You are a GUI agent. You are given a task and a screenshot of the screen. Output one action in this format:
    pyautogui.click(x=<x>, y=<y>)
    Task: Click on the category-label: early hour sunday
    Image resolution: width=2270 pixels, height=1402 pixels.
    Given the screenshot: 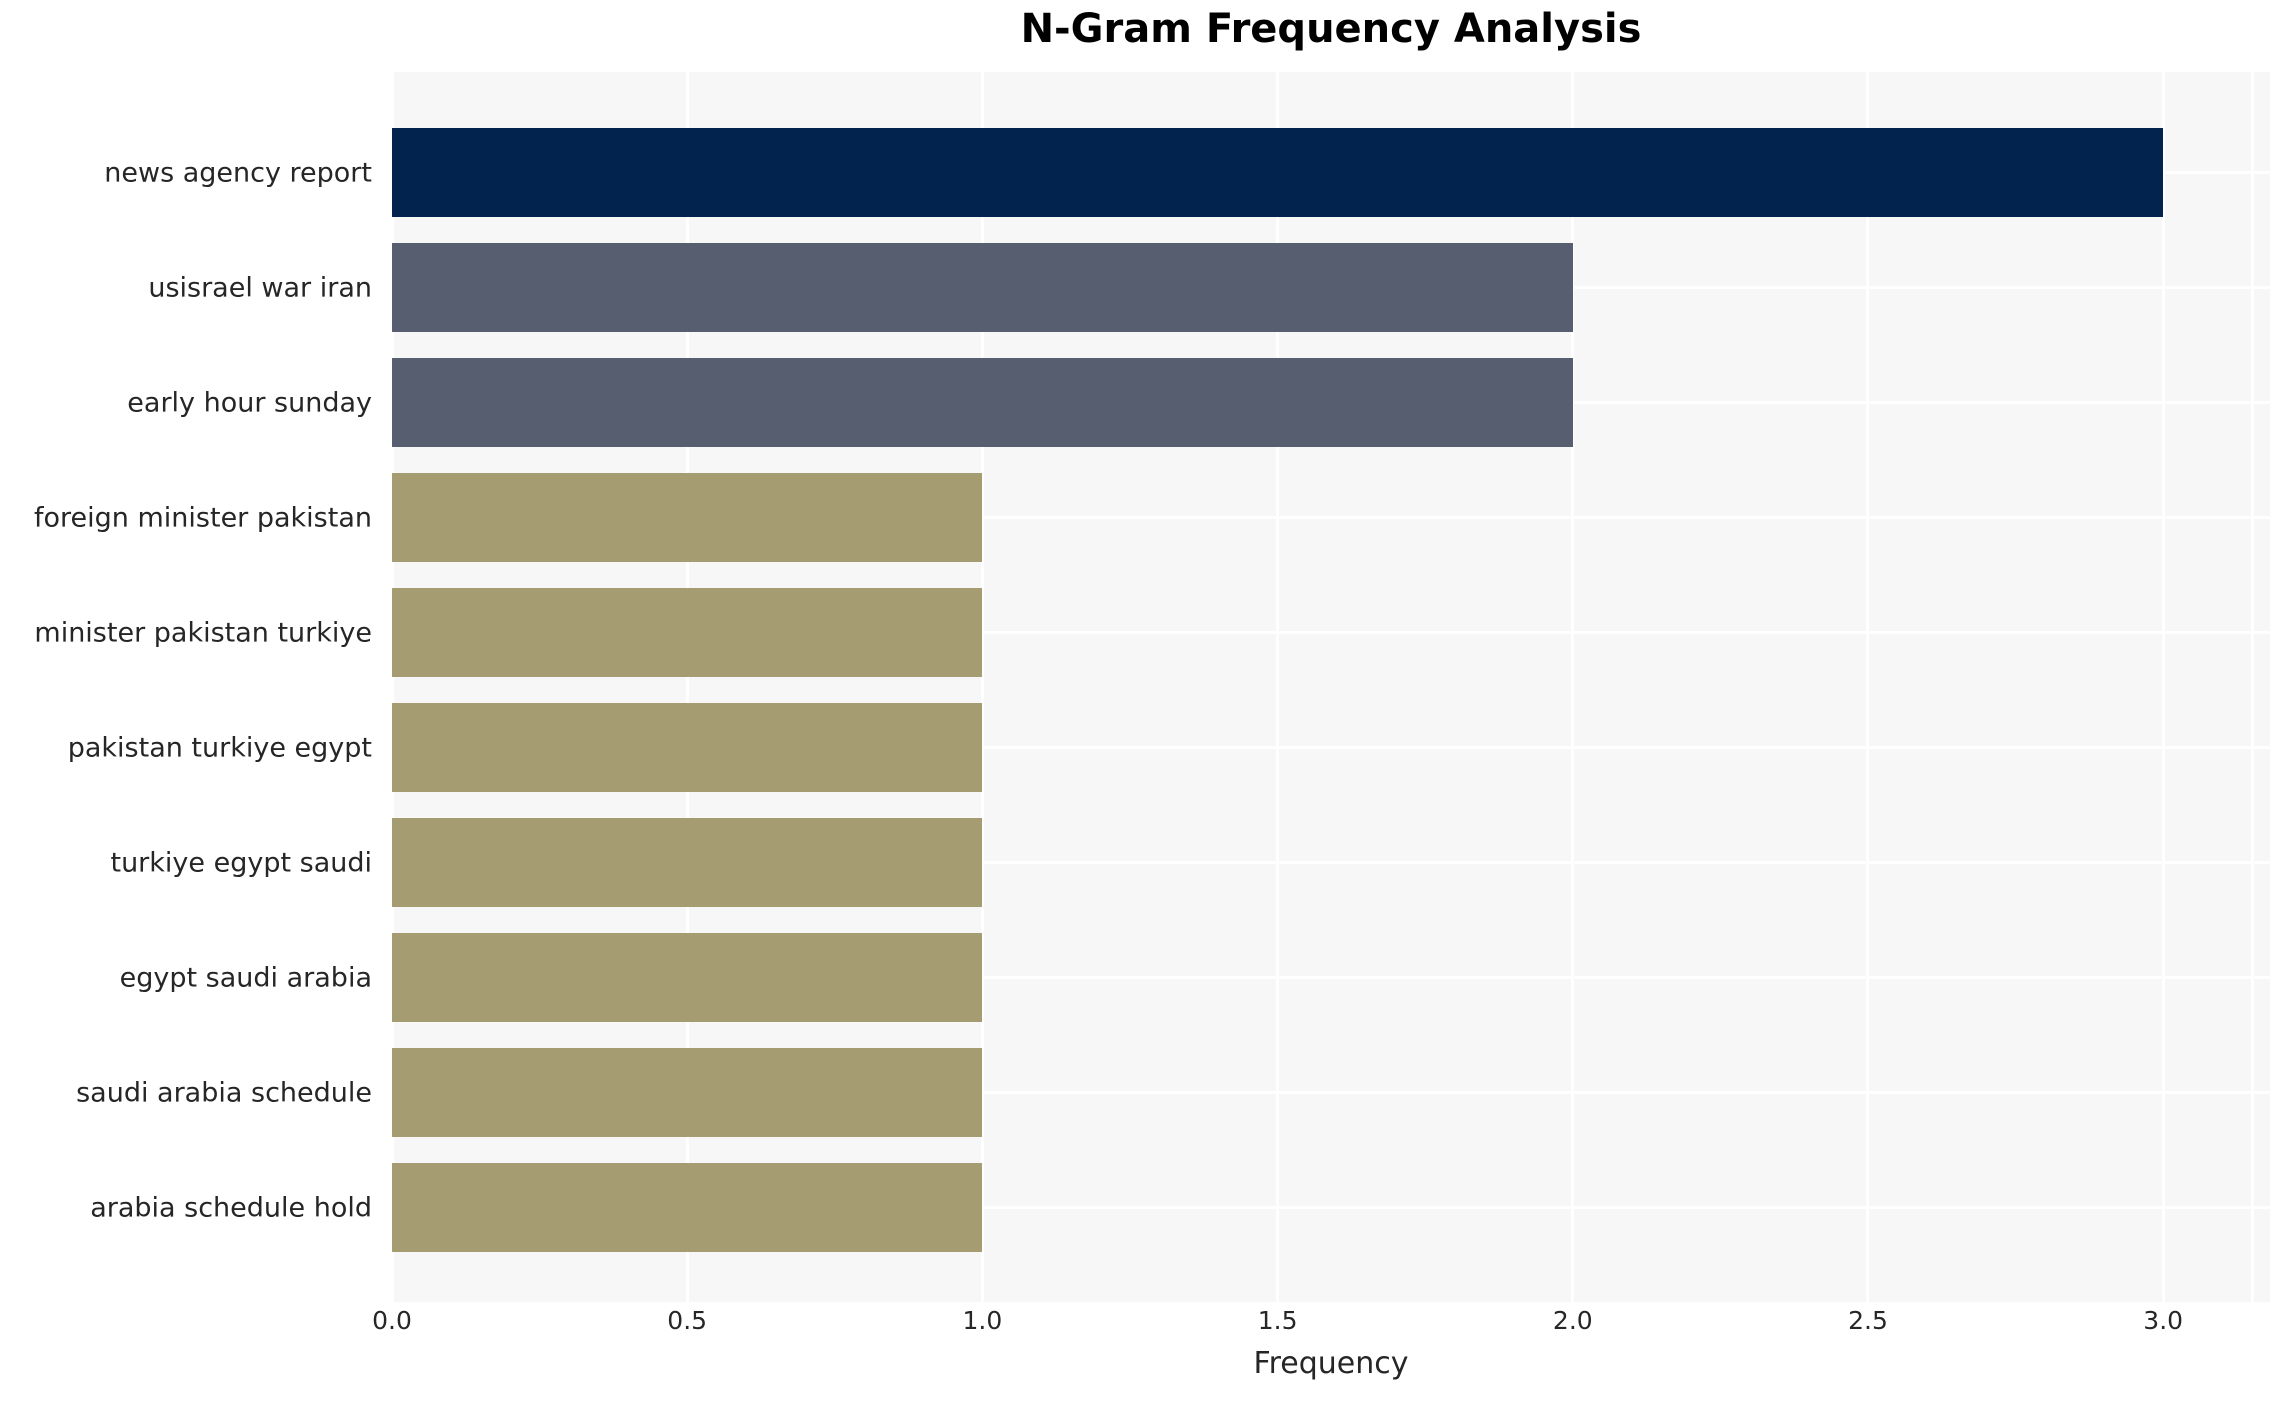 What is the action you would take?
    pyautogui.click(x=249, y=402)
    